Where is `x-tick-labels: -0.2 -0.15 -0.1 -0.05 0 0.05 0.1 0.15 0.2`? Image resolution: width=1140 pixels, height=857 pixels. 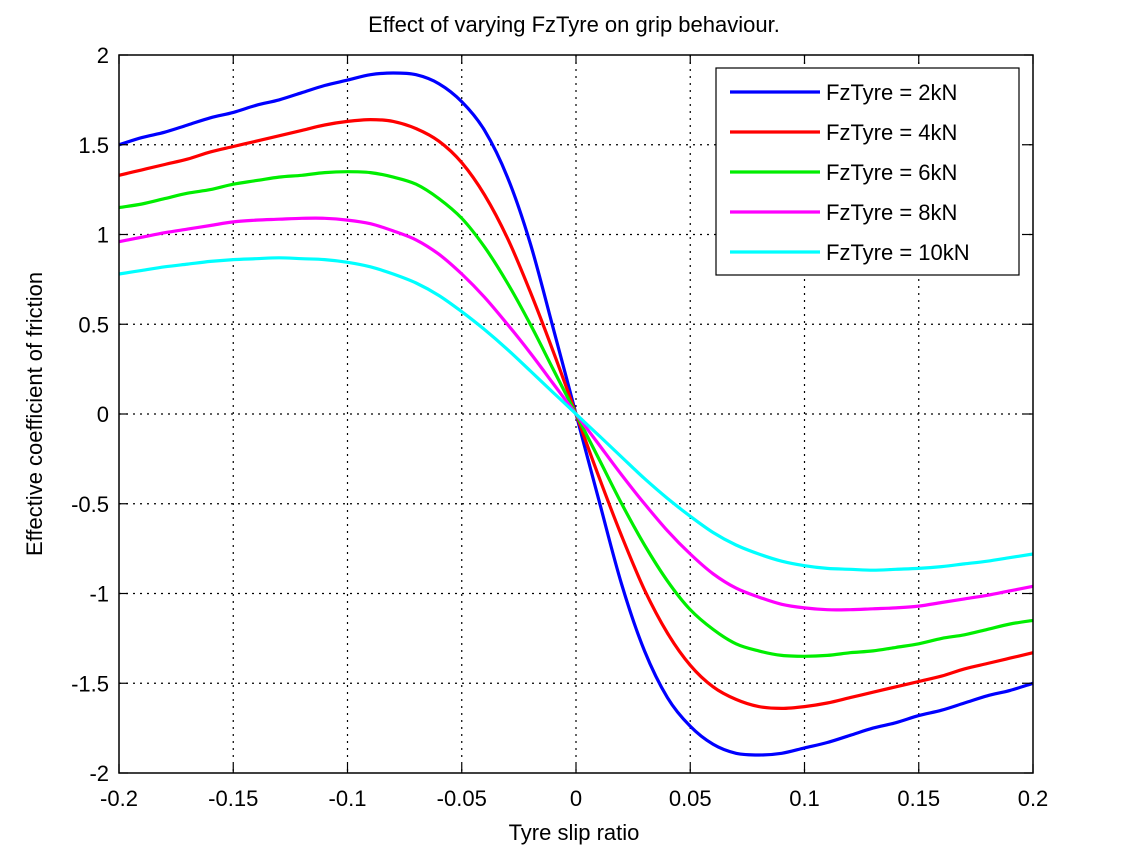 x-tick-labels: -0.2 -0.15 -0.1 -0.05 0 0.05 0.1 0.15 0.2 is located at coordinates (574, 798).